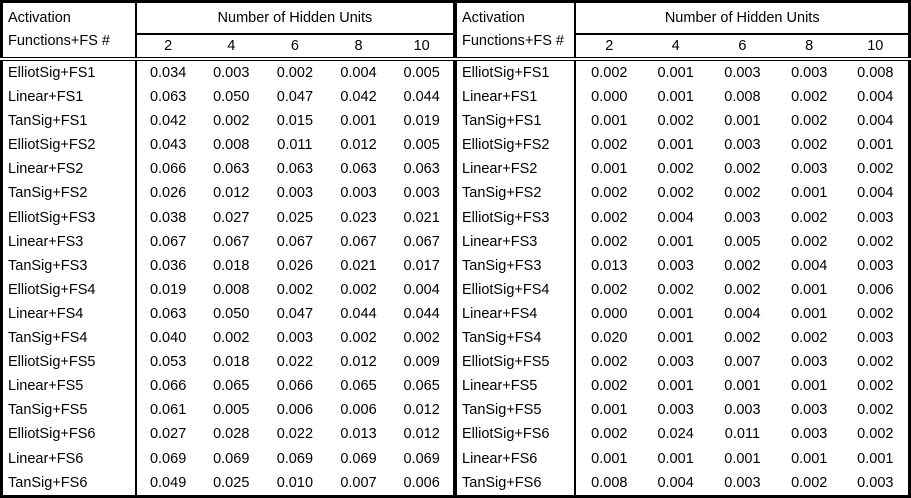 This screenshot has height=498, width=911. What do you see at coordinates (421, 121) in the screenshot?
I see `value-cell: 0.019` at bounding box center [421, 121].